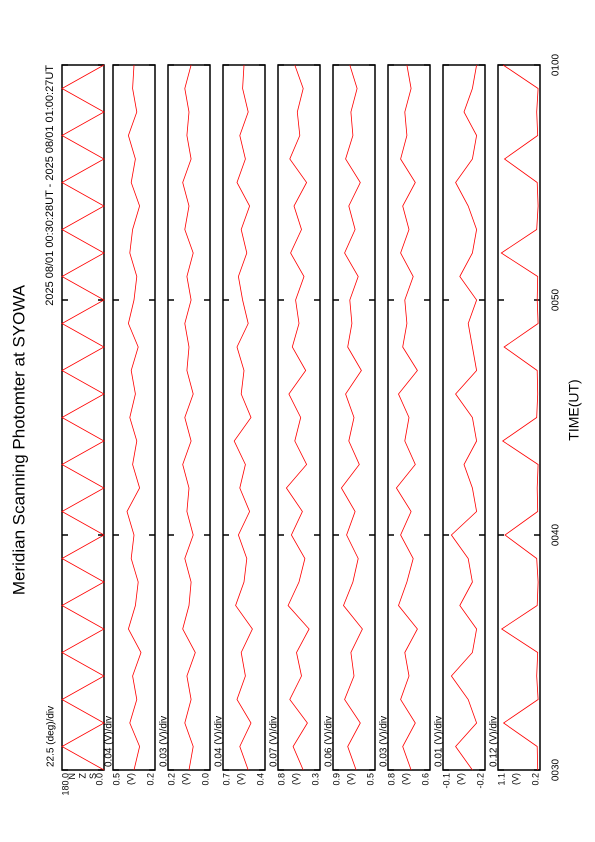 Image resolution: width=595 pixels, height=842 pixels. Describe the element at coordinates (439, 741) in the screenshot. I see `scale-label: 0.01 (V)/div` at that location.